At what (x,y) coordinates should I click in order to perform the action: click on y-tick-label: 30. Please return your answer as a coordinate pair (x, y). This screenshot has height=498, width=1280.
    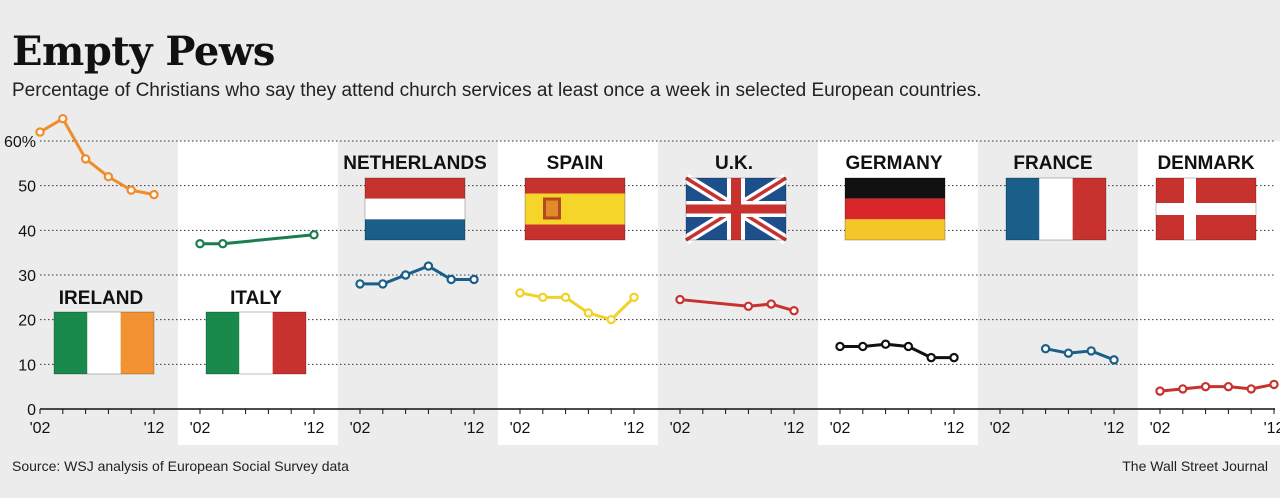
    Looking at the image, I should click on (27, 276).